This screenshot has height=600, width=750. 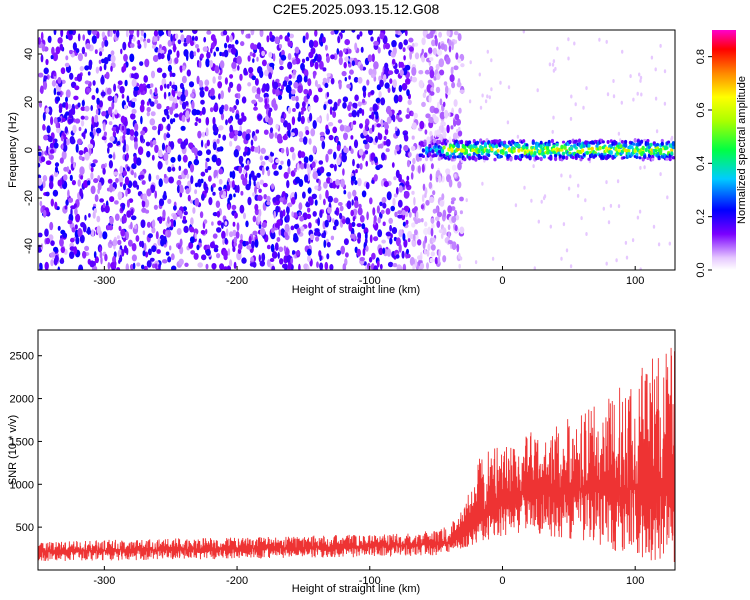 I want to click on y-tick-label: 2000, so click(x=22, y=400).